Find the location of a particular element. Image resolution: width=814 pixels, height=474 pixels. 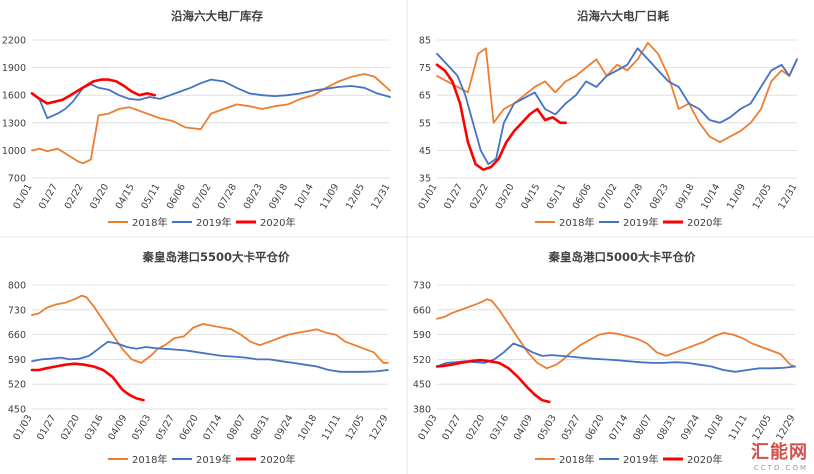

chart-title: 沿海六大电厂库存 is located at coordinates (217, 16).